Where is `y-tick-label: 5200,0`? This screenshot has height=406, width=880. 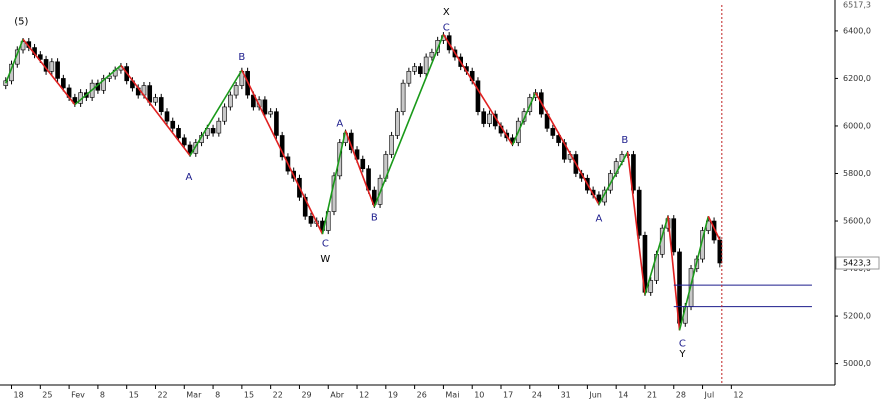
y-tick-label: 5200,0 is located at coordinates (857, 316).